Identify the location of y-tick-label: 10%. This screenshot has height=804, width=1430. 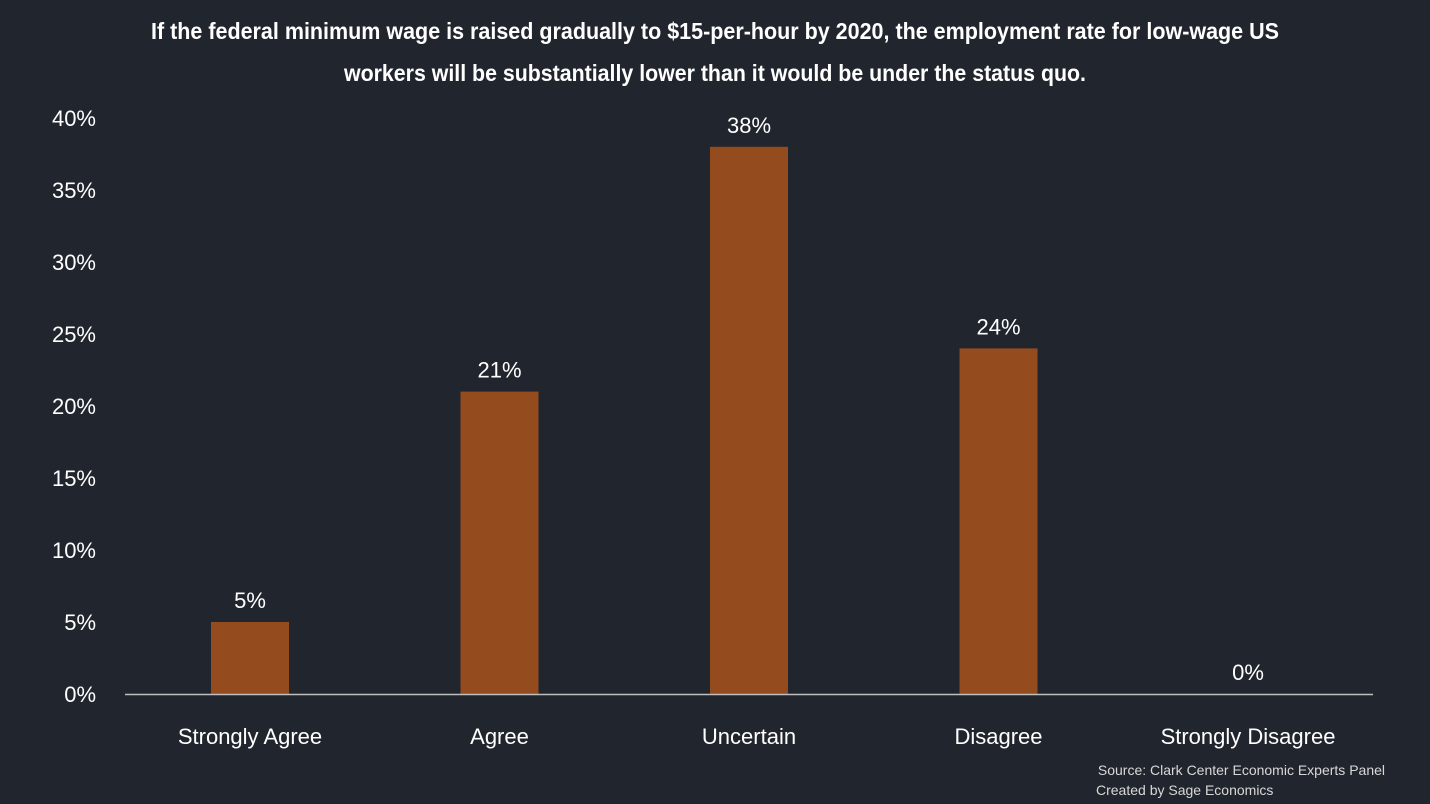
(74, 550).